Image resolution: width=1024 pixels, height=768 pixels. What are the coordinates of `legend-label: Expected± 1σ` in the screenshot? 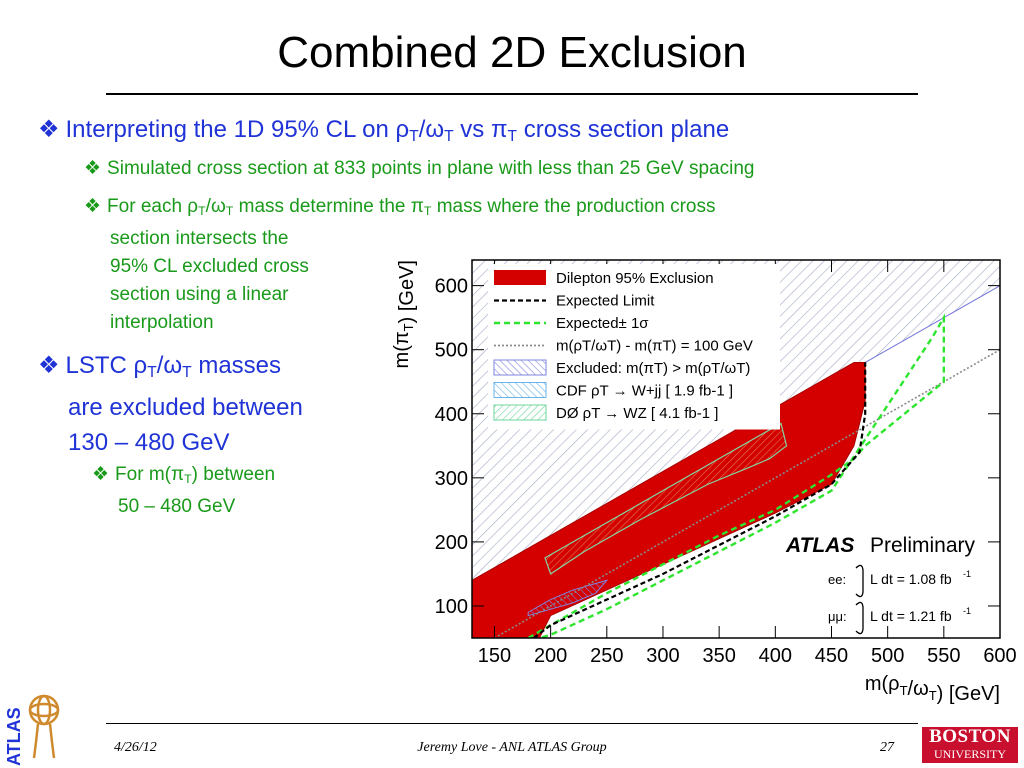 It's located at (602, 323).